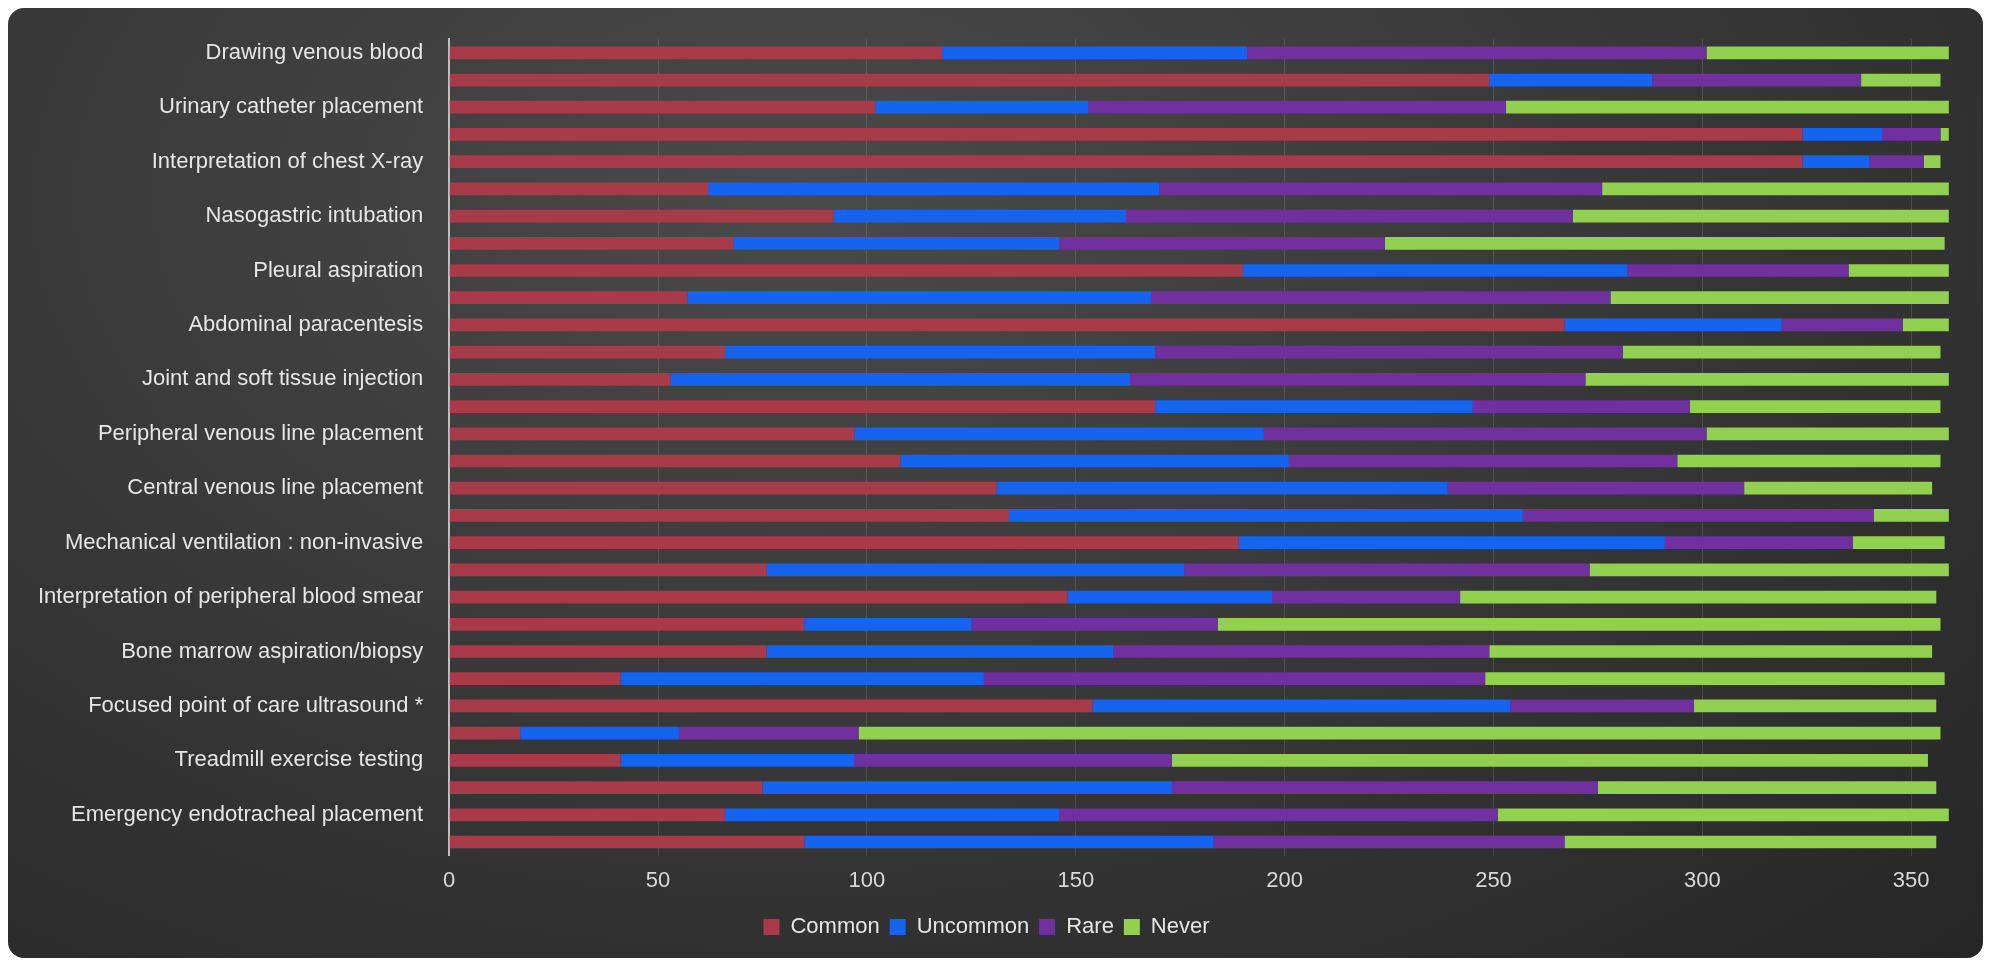 This screenshot has width=1999, height=976. I want to click on x-tick-label: 100, so click(867, 879).